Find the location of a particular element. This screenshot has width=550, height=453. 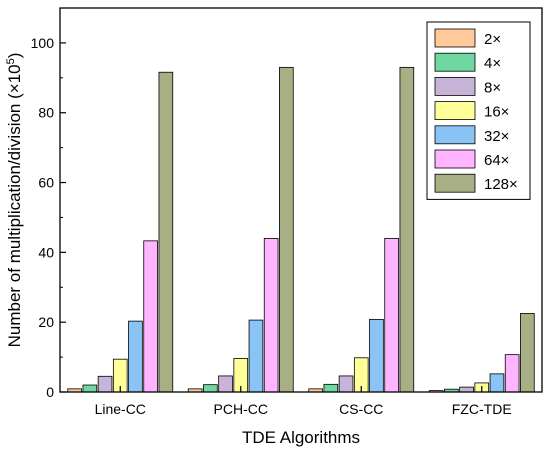

x-tick-label: Line-CC is located at coordinates (120, 409).